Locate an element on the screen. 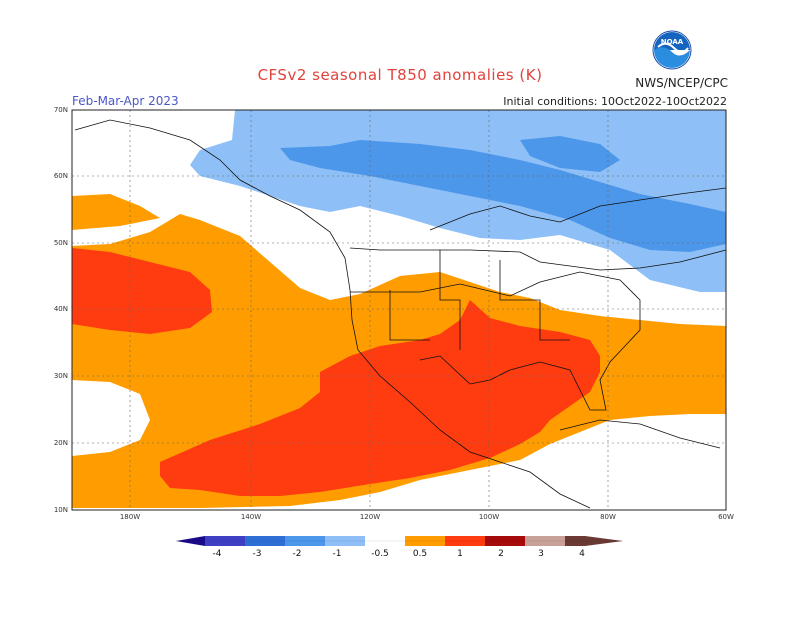  colorbar-label: 4 is located at coordinates (582, 554).